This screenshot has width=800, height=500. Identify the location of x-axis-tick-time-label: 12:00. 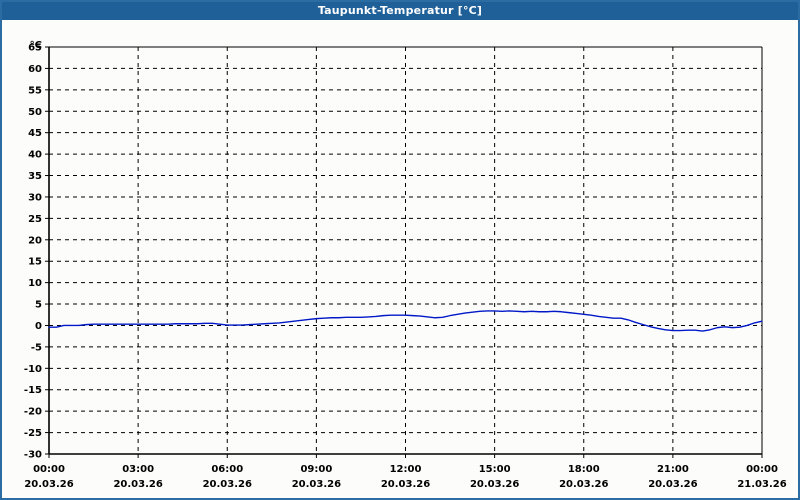
(406, 469).